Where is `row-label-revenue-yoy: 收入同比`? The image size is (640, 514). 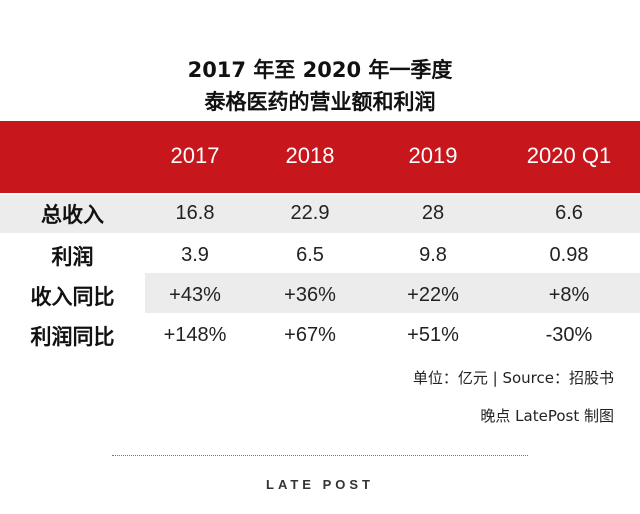
row-label-revenue-yoy: 收入同比 is located at coordinates (72, 297).